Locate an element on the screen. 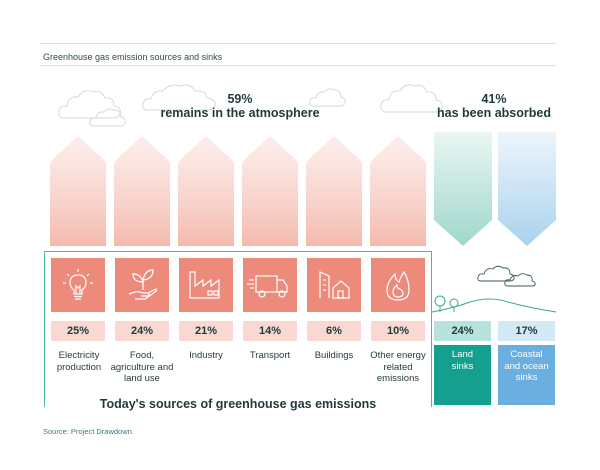  tile-buildings is located at coordinates (334, 285).